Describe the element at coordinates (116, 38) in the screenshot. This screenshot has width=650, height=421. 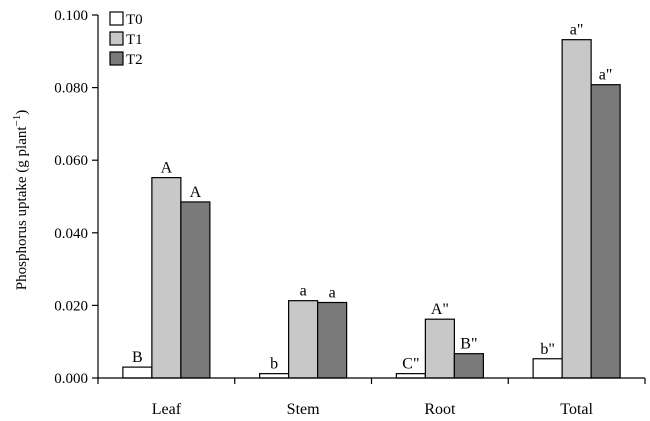
I see `legend-swatch-t1` at that location.